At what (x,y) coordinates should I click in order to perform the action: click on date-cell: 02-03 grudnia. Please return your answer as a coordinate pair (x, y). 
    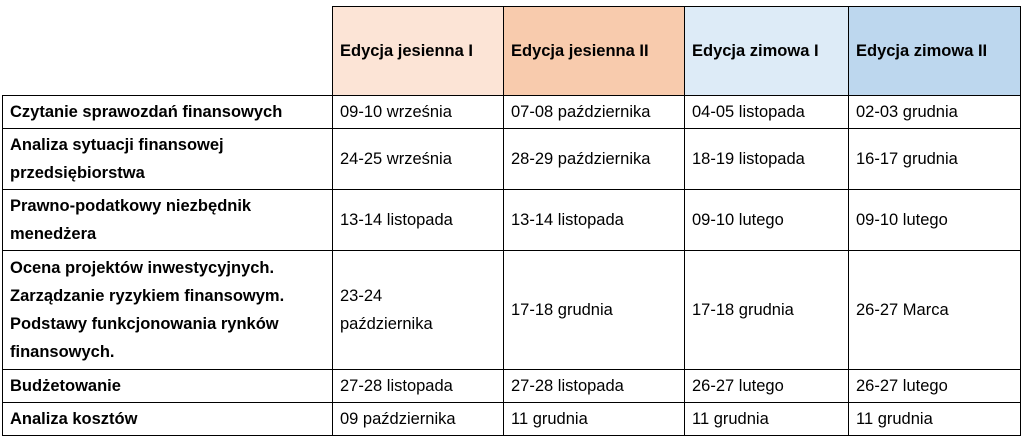
    Looking at the image, I should click on (934, 112).